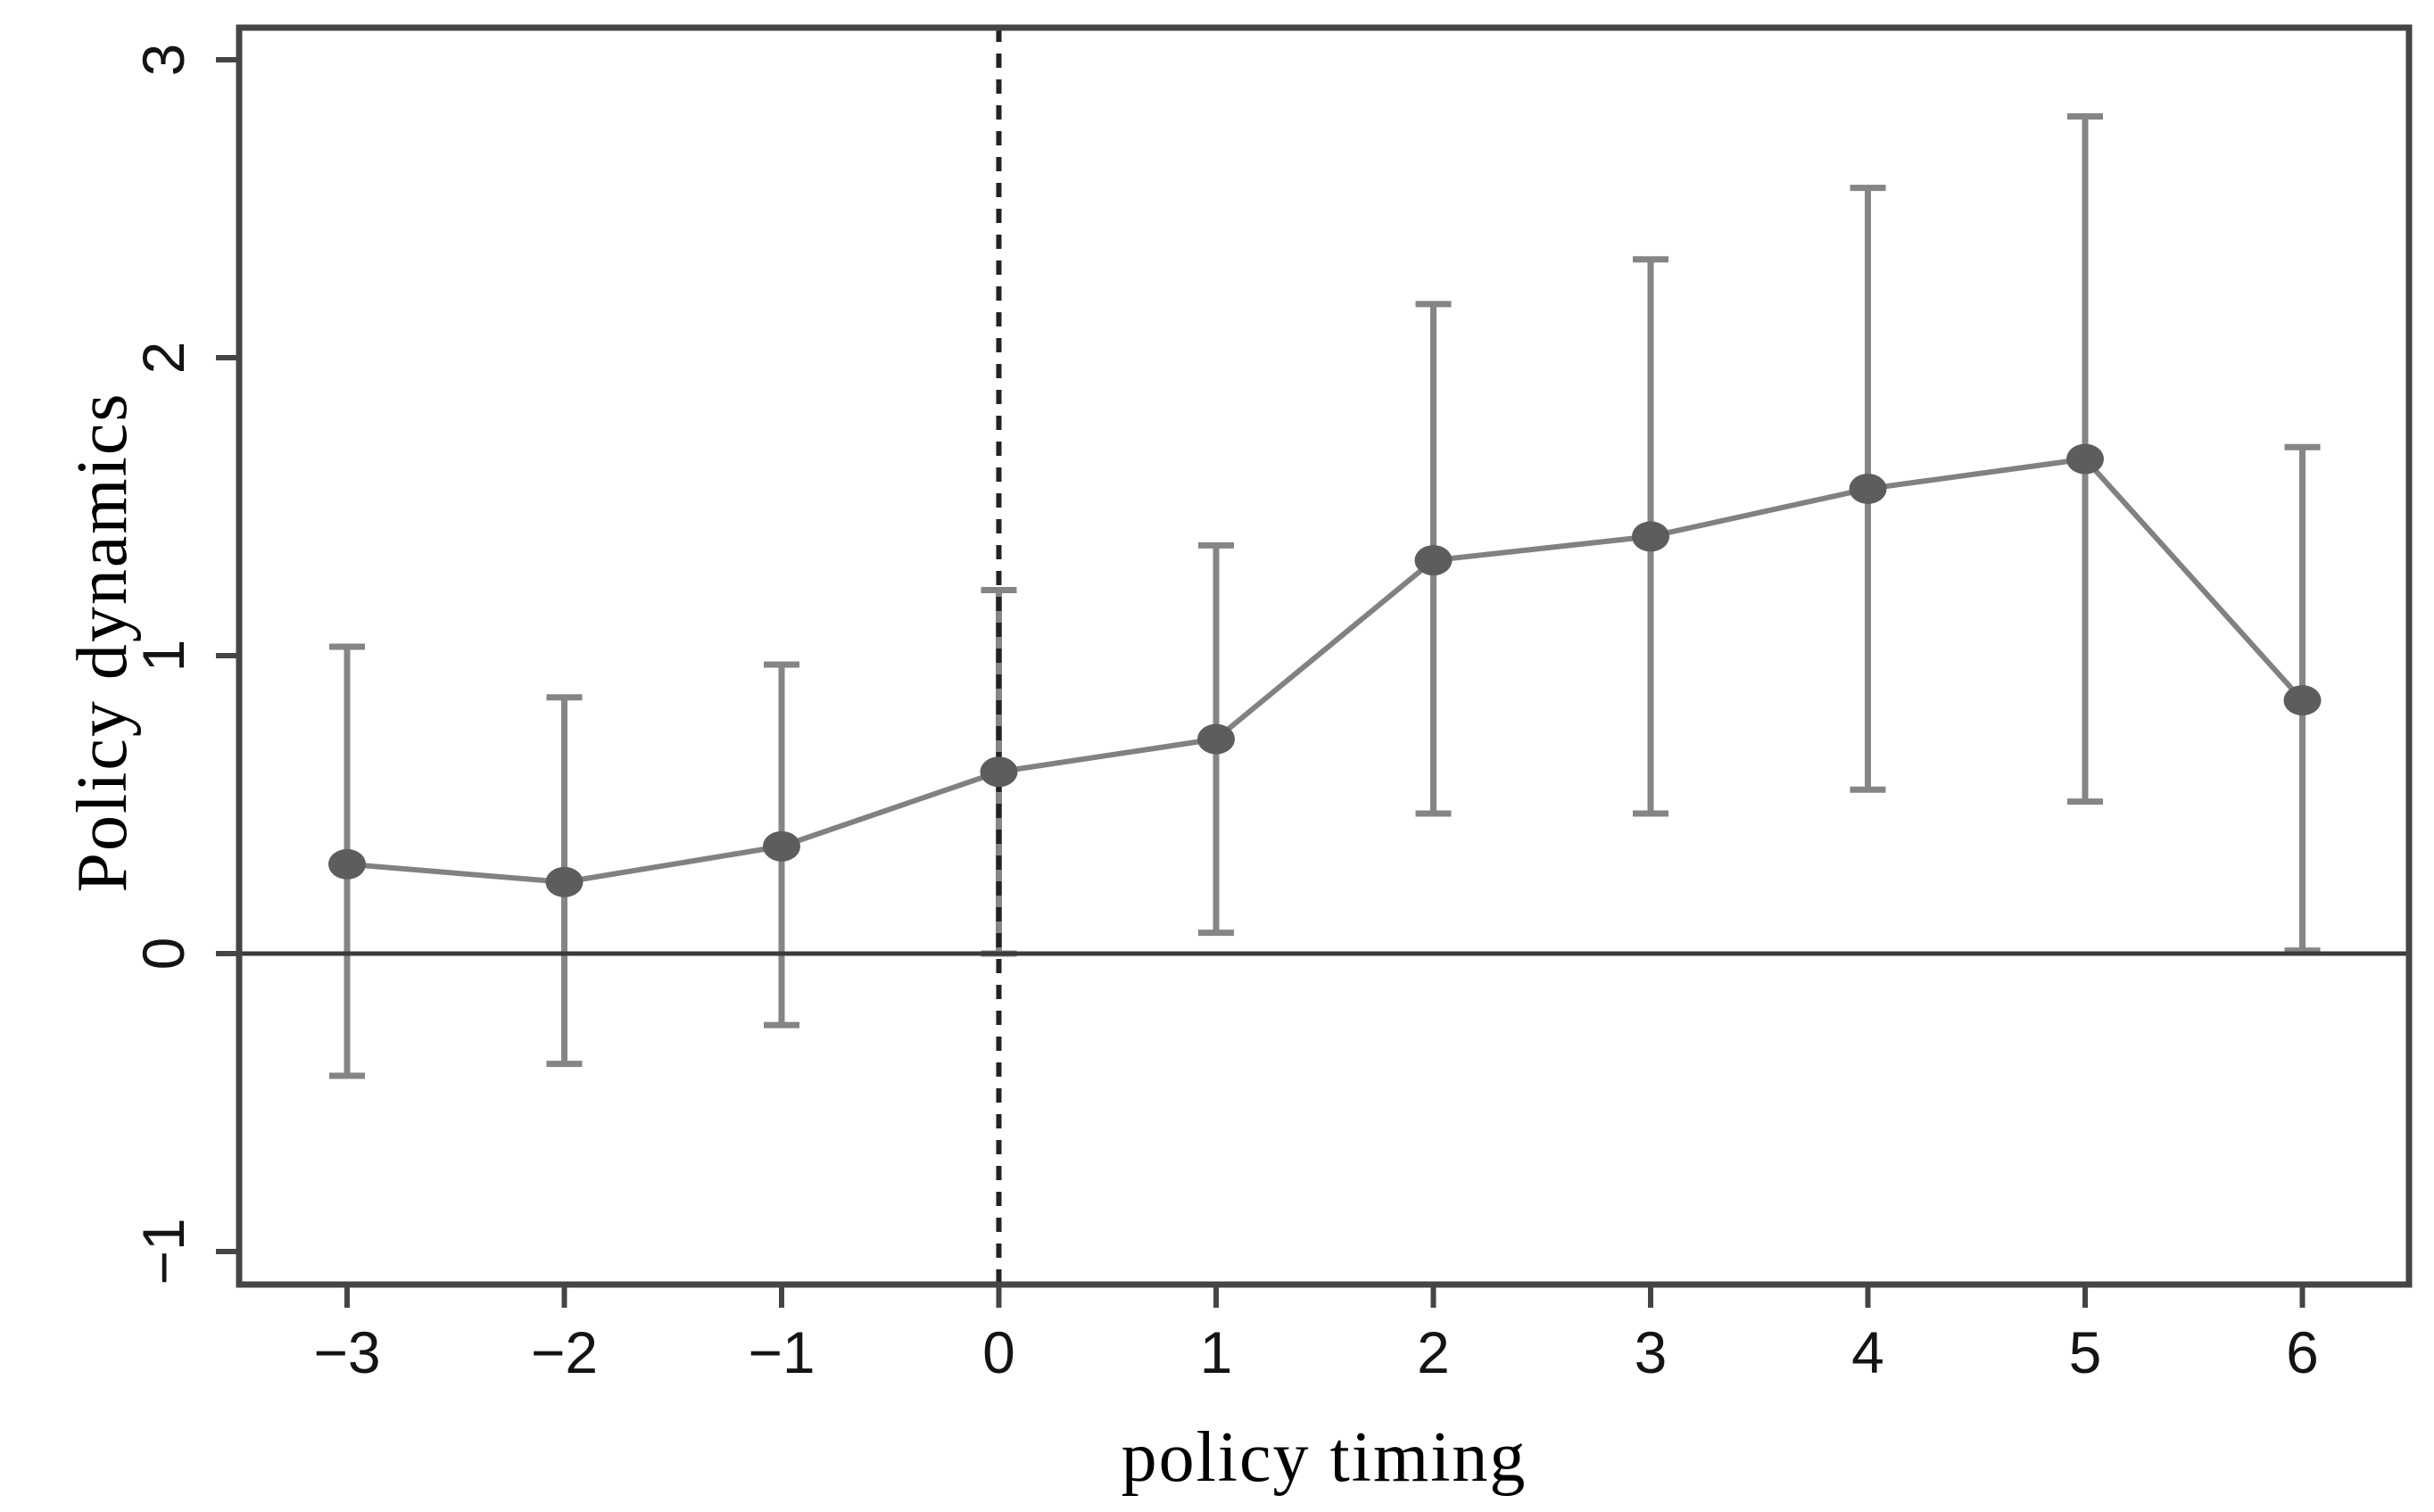  What do you see at coordinates (163, 656) in the screenshot?
I see `y-axis-tick-label: 1` at bounding box center [163, 656].